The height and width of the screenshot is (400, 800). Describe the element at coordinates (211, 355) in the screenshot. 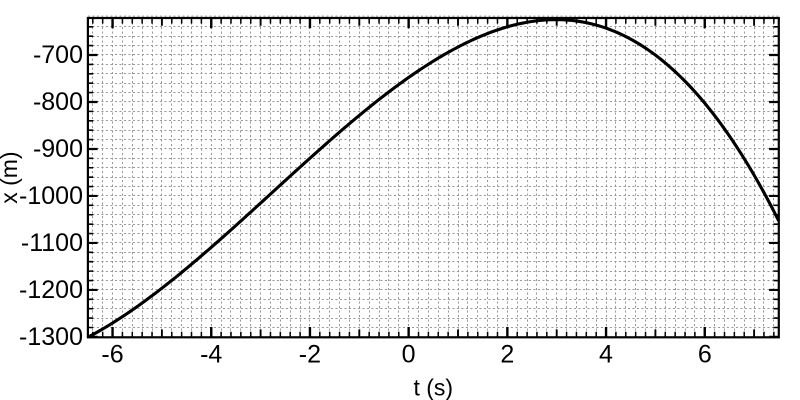

I see `svg-text: -4` at that location.